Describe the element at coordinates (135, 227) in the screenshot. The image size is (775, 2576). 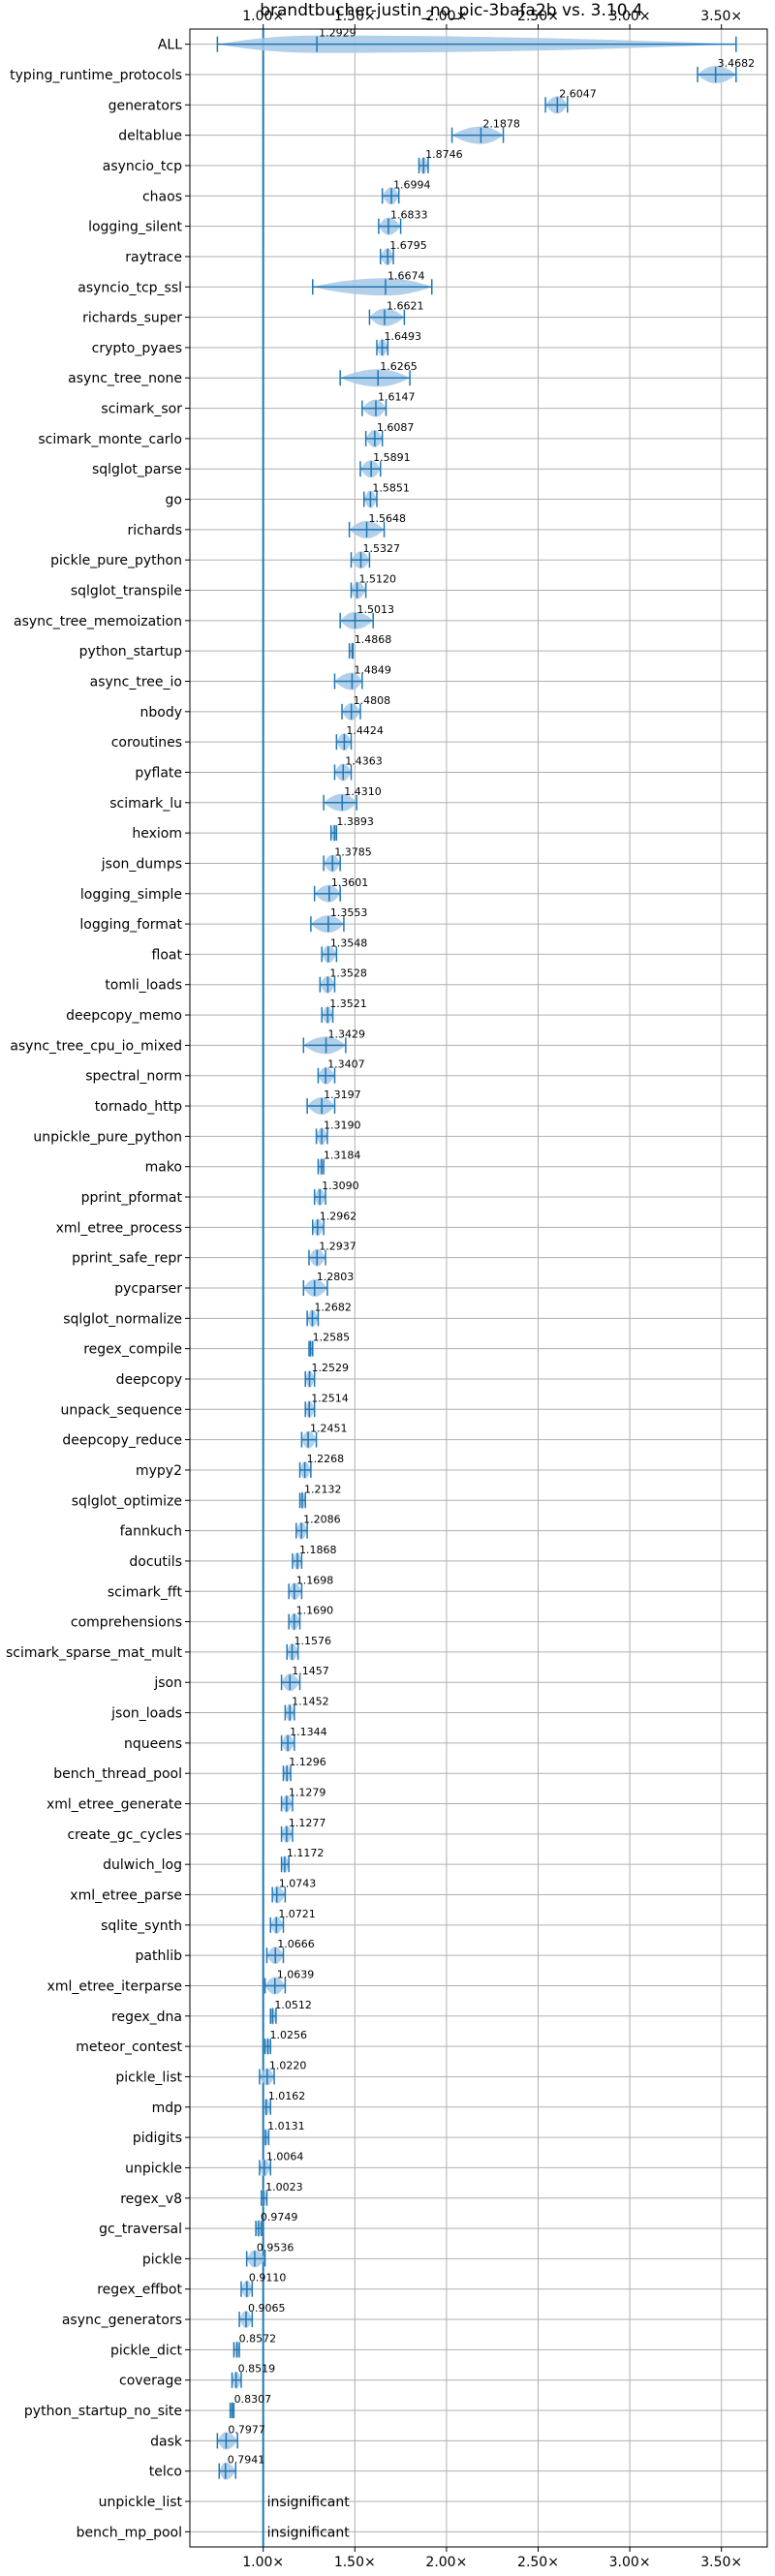
I see `category-label: logging_silent` at that location.